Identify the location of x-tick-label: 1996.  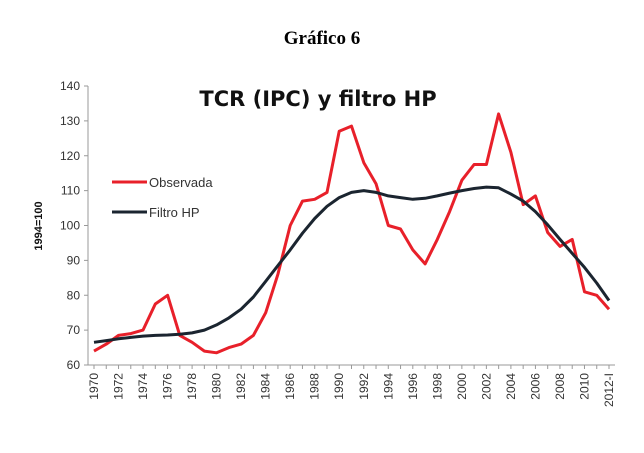
(413, 386).